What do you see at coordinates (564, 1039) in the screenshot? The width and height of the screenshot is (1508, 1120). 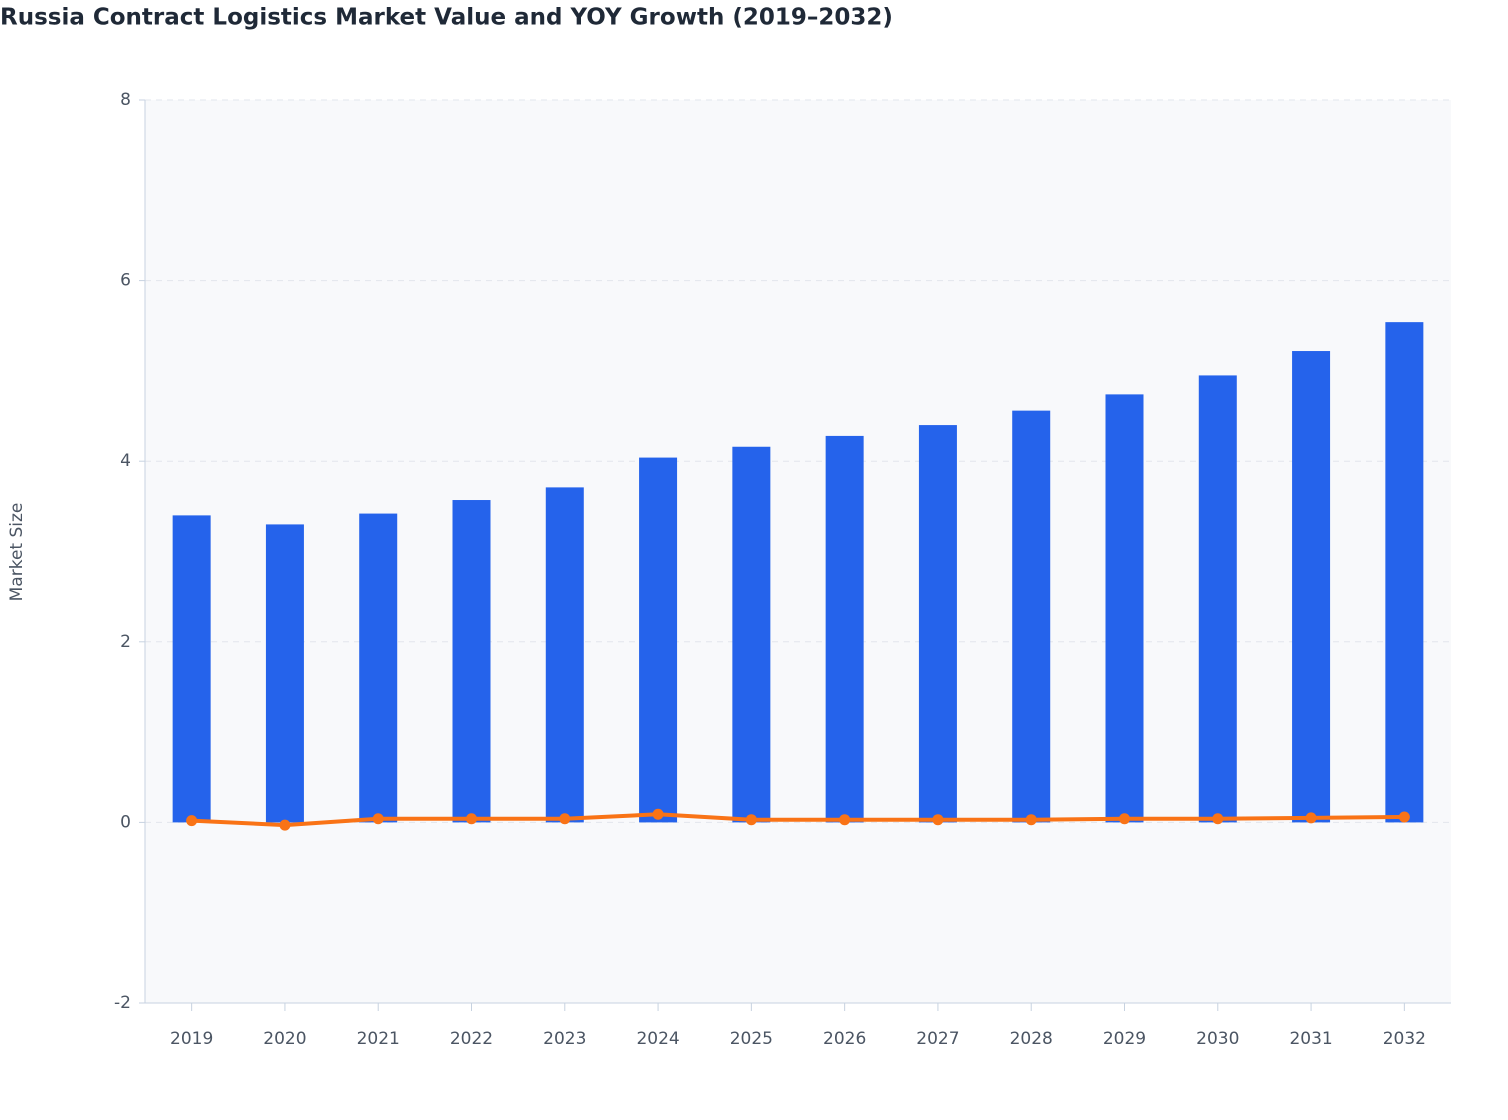 I see `x-tick-label: 2023` at bounding box center [564, 1039].